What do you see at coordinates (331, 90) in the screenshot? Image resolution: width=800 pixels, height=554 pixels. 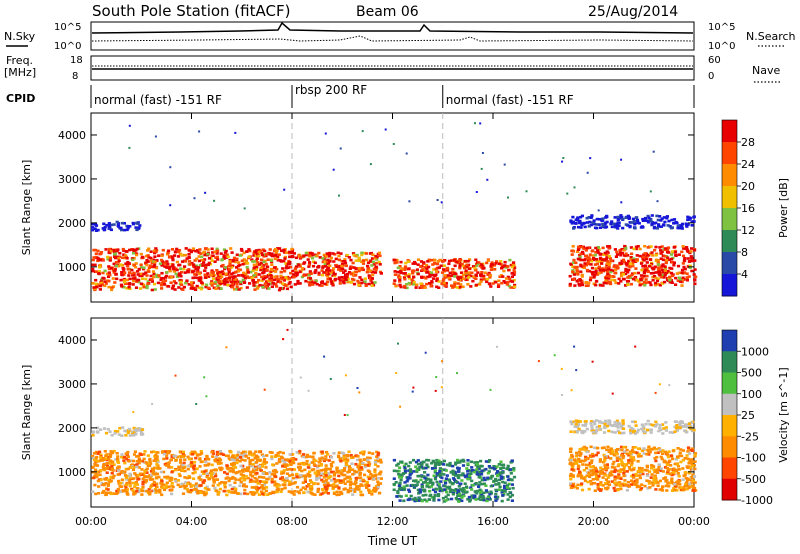 I see `cpid-segment-label: rbsp 200 RF` at bounding box center [331, 90].